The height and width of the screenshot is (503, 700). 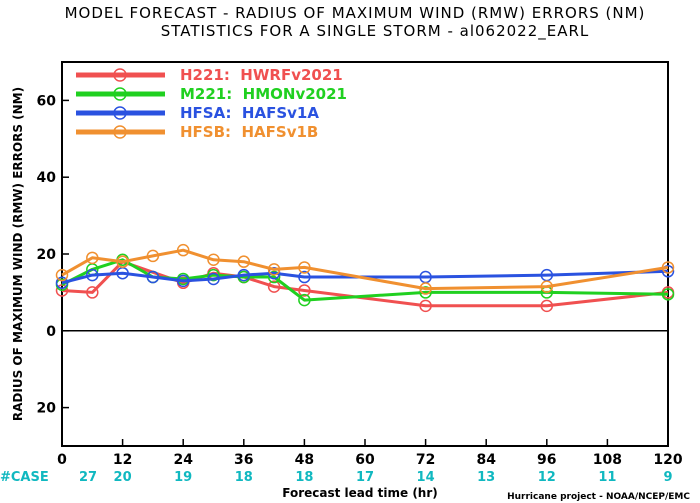 I want to click on case-count: 14, so click(x=426, y=477).